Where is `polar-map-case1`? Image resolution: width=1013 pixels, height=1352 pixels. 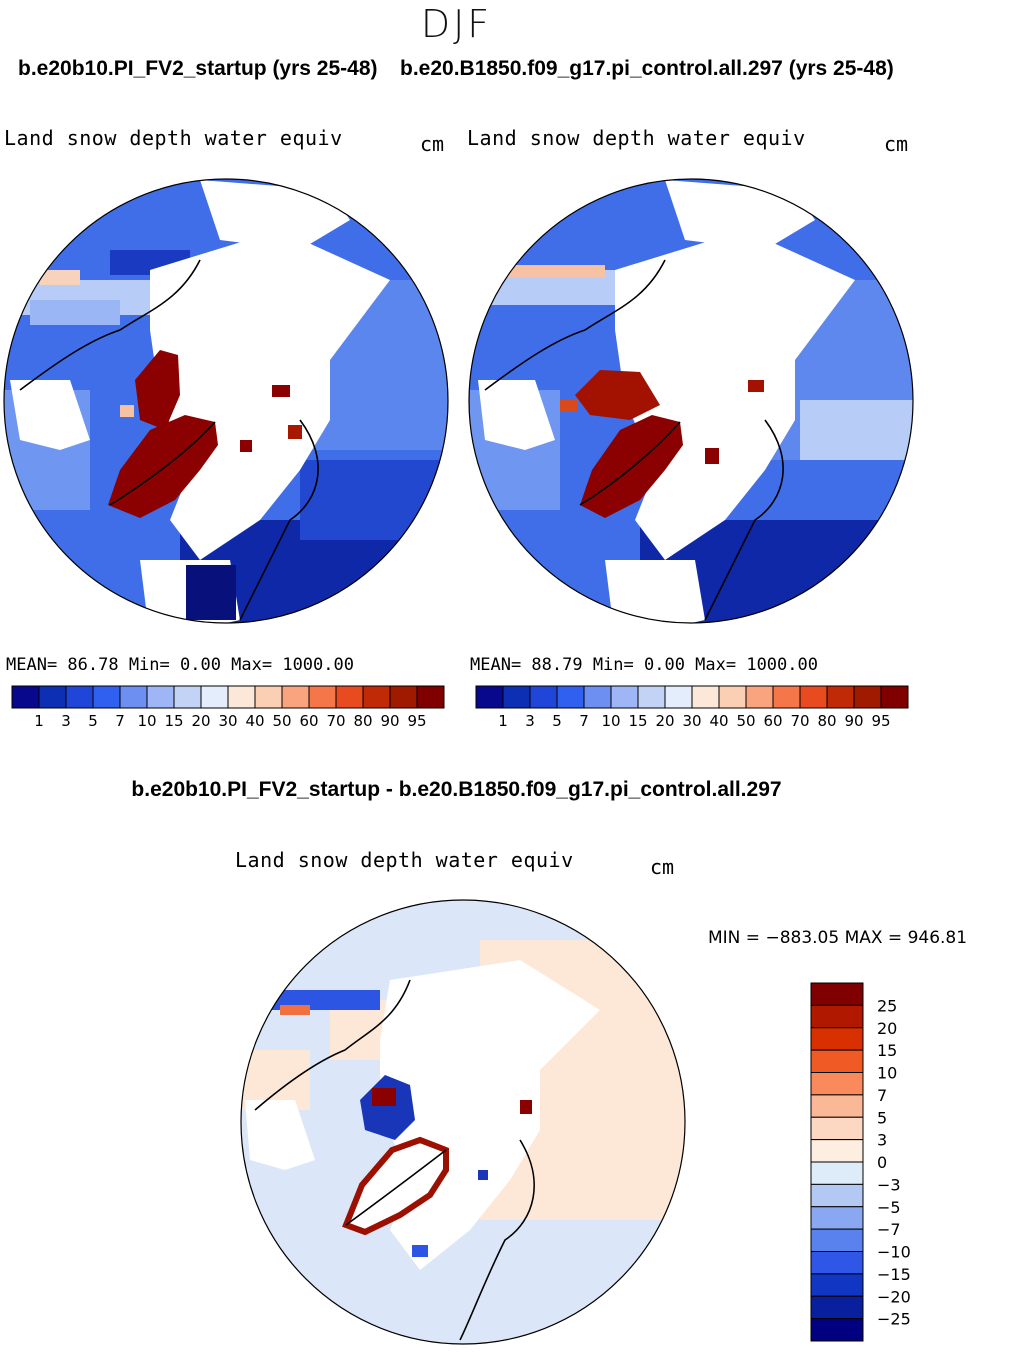
polar-map-case1 is located at coordinates (226, 401).